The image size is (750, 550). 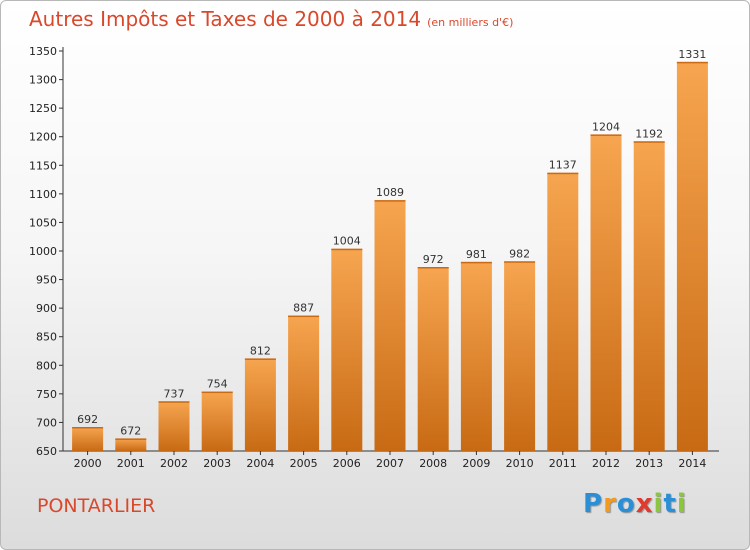 I want to click on x-tick-label: 2010, so click(x=520, y=463).